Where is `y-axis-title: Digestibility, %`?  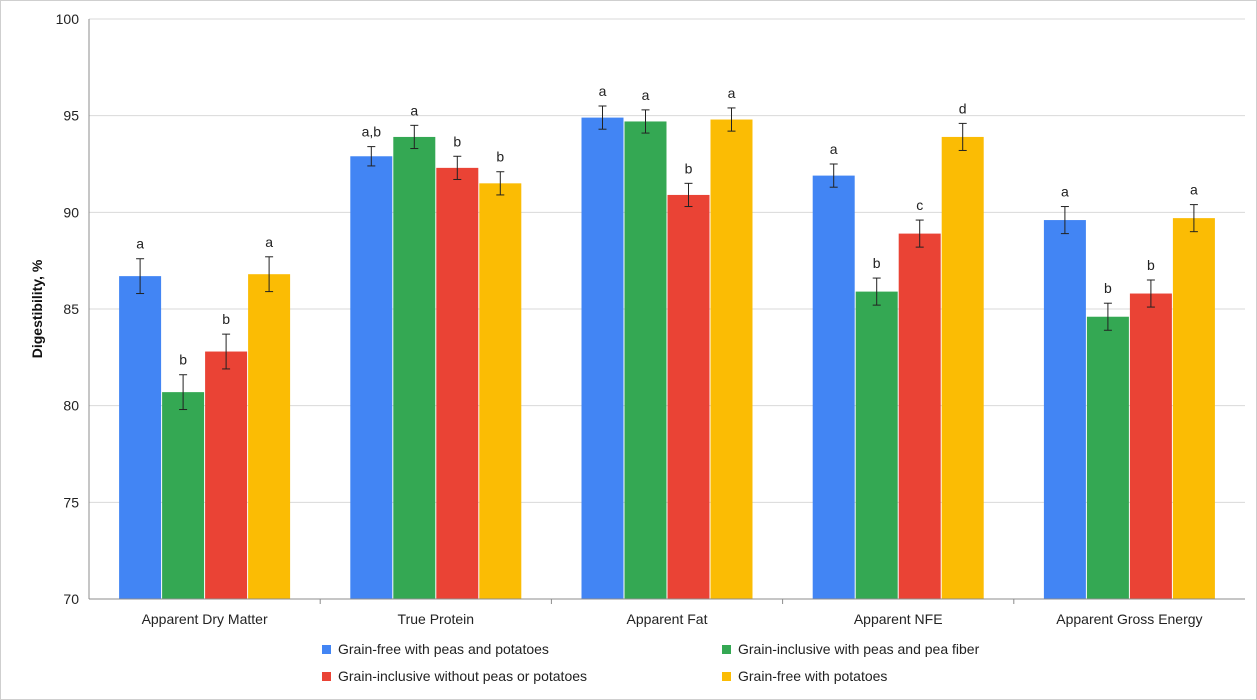 y-axis-title: Digestibility, % is located at coordinates (37, 308).